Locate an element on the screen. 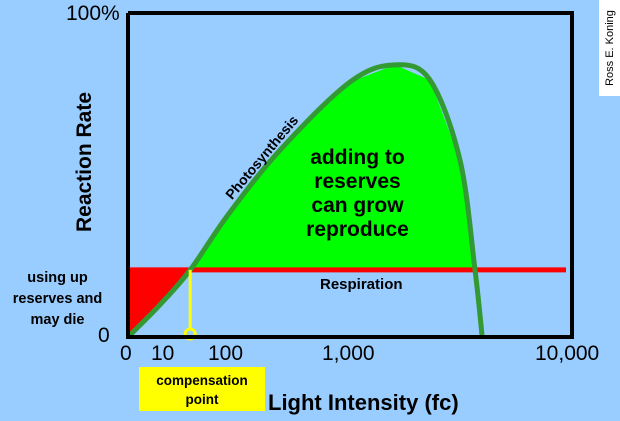 Image resolution: width=620 pixels, height=421 pixels. surplus-line: reserves is located at coordinates (357, 181).